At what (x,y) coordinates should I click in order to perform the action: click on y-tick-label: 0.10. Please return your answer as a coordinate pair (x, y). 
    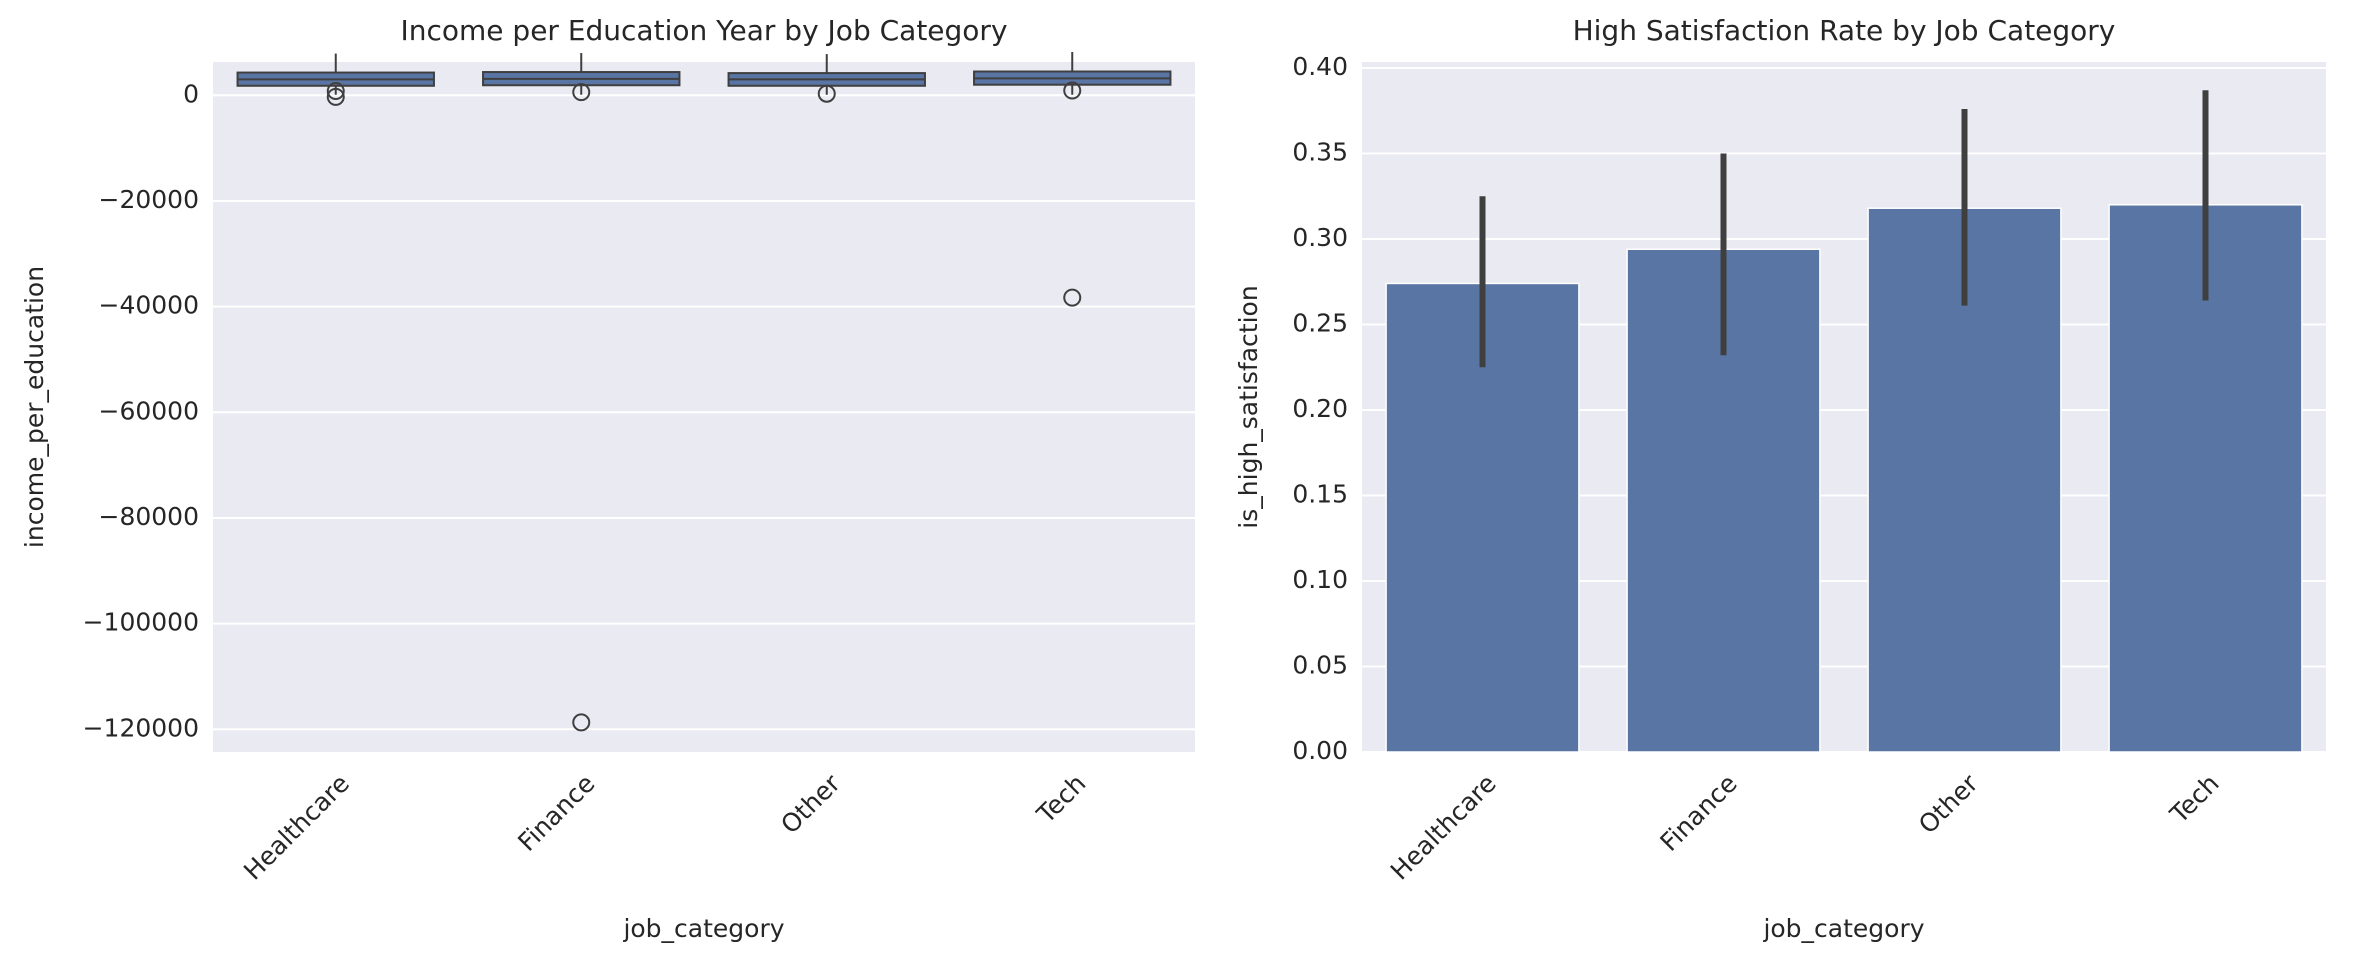
    Looking at the image, I should click on (1320, 579).